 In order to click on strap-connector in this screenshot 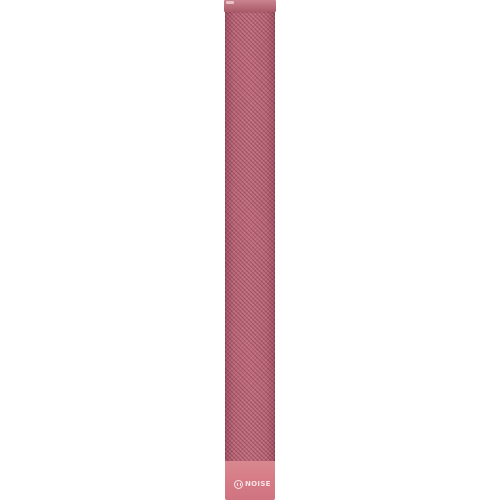, I will do `click(250, 6)`.